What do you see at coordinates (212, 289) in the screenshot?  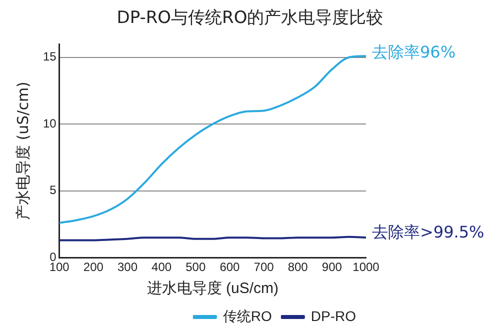 I see `x-axis-title: 进水电导度 (uS/cm)` at bounding box center [212, 289].